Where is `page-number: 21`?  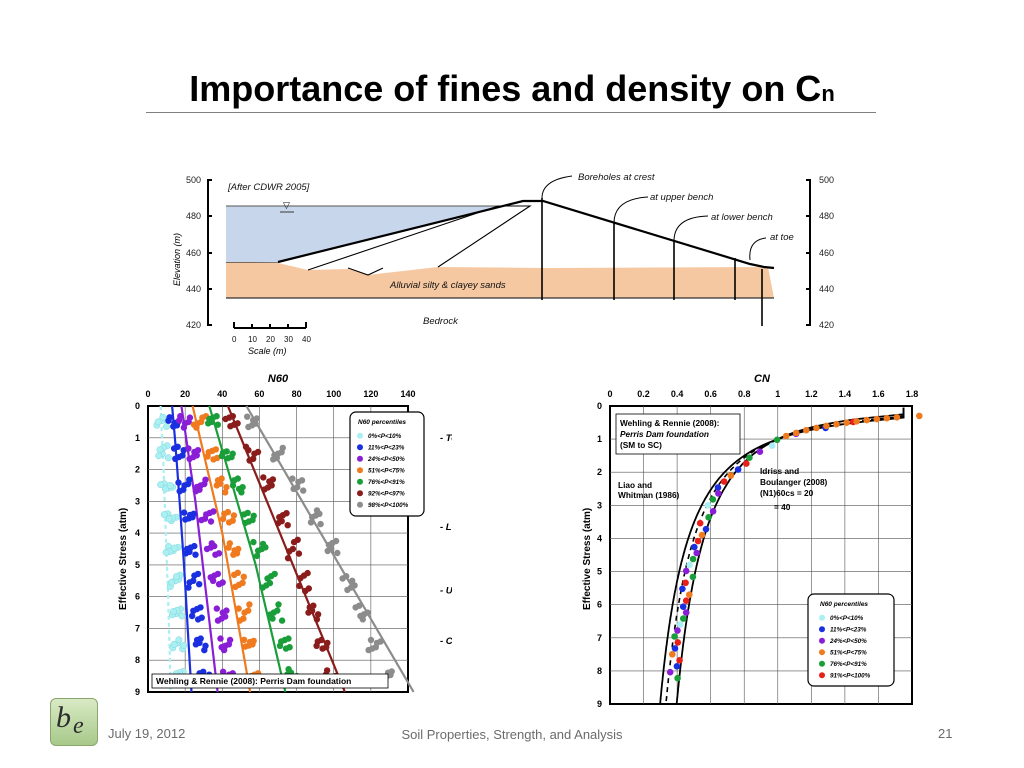 page-number: 21 is located at coordinates (945, 733).